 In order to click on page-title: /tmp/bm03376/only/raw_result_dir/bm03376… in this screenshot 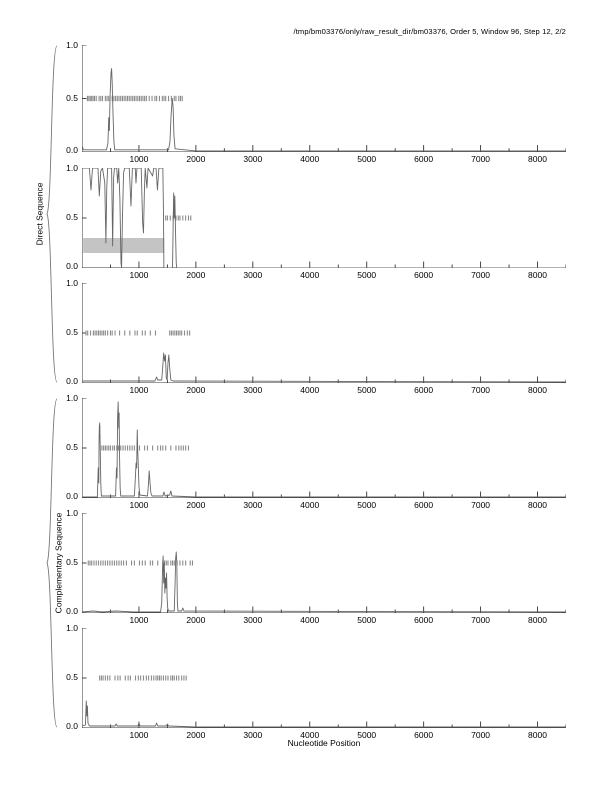, I will do `click(429, 31)`.